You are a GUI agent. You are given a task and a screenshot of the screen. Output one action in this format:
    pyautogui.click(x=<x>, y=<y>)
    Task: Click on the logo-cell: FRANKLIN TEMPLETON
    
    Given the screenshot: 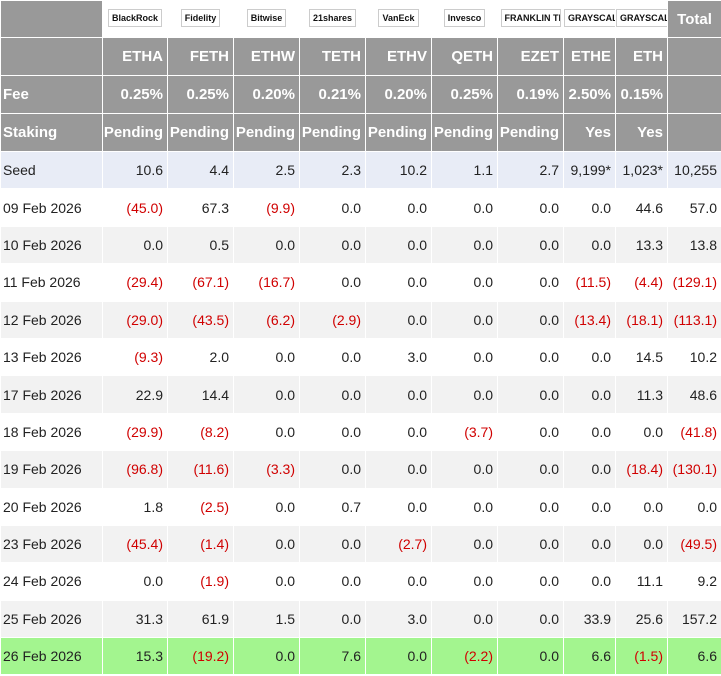 What is the action you would take?
    pyautogui.click(x=530, y=19)
    